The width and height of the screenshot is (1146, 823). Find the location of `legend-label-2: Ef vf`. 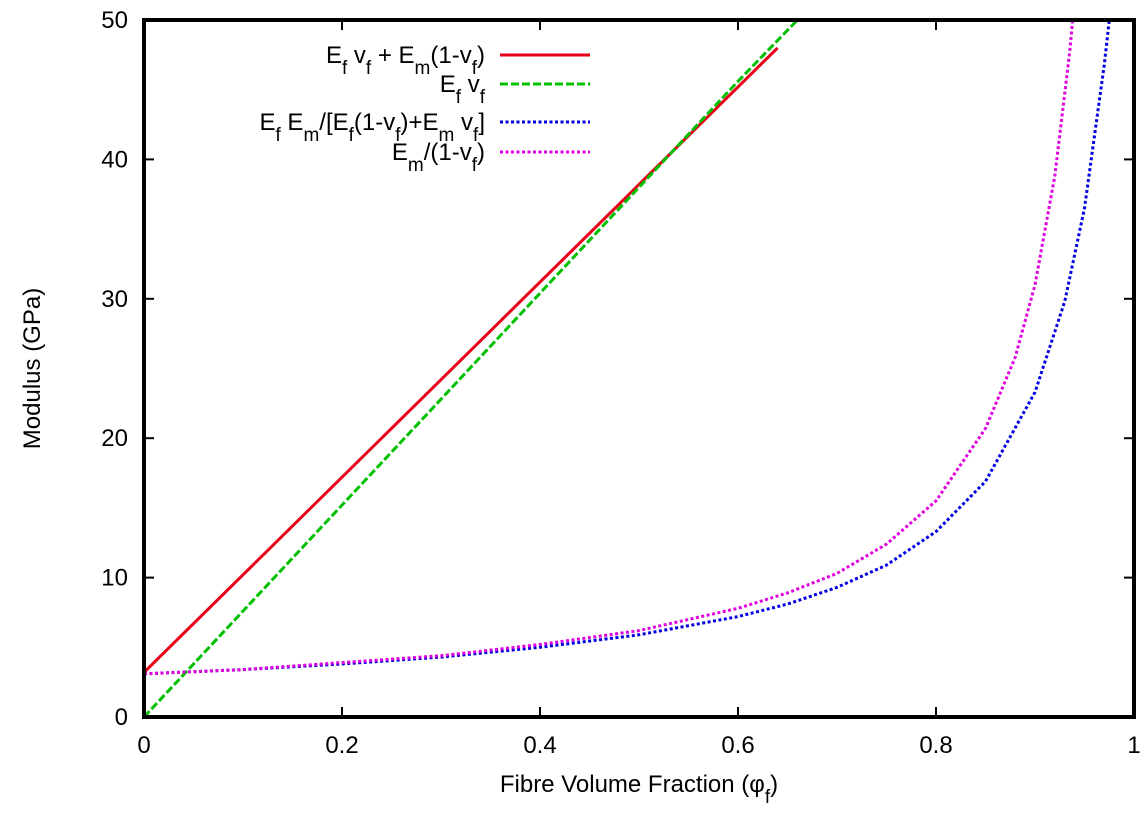

legend-label-2: Ef vf is located at coordinates (463, 89).